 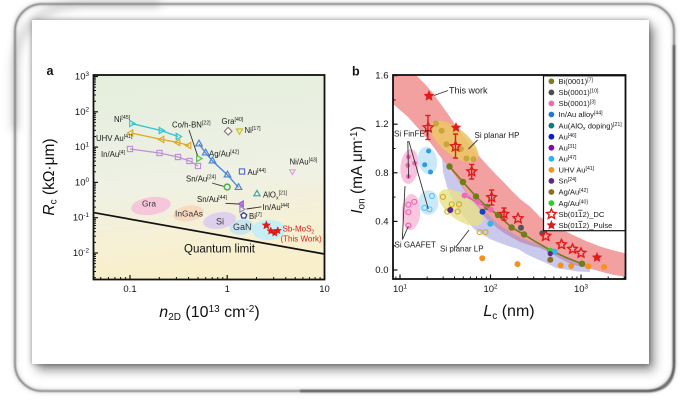 What do you see at coordinates (255, 216) in the screenshot?
I see `svg-text: Bi[7]​` at bounding box center [255, 216].